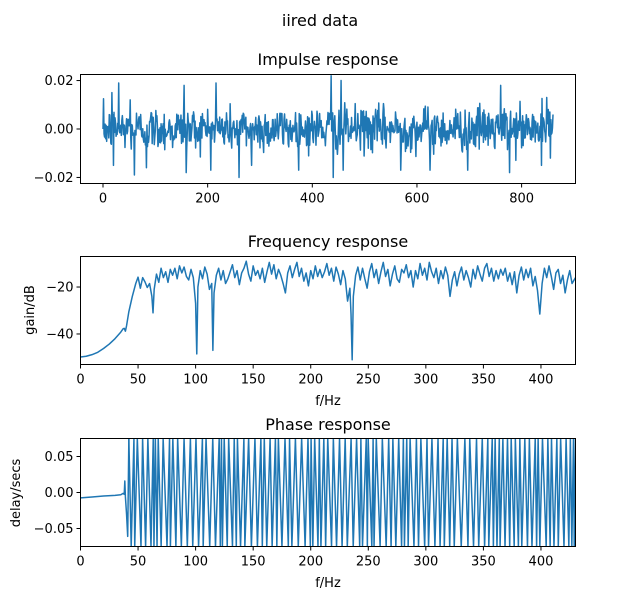  Describe the element at coordinates (328, 241) in the screenshot. I see `frequency-response-title: Frequency response` at that location.